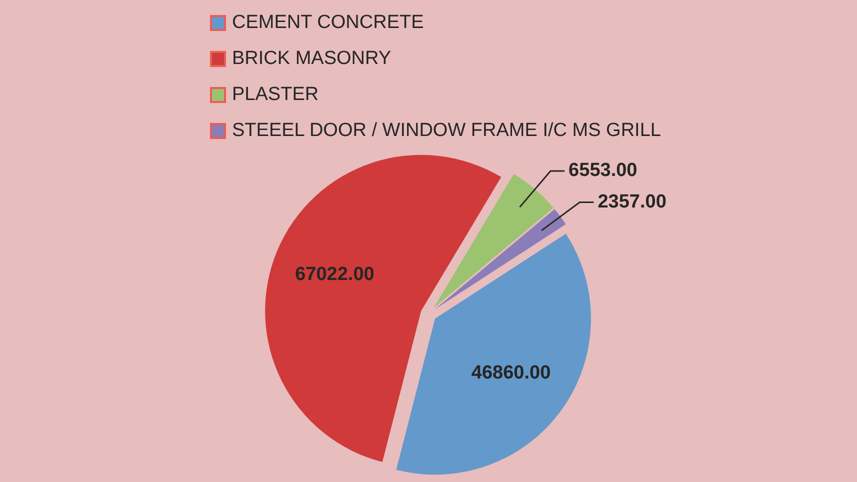 The height and width of the screenshot is (482, 857). What do you see at coordinates (632, 202) in the screenshot?
I see `data-label: 2357.00` at bounding box center [632, 202].